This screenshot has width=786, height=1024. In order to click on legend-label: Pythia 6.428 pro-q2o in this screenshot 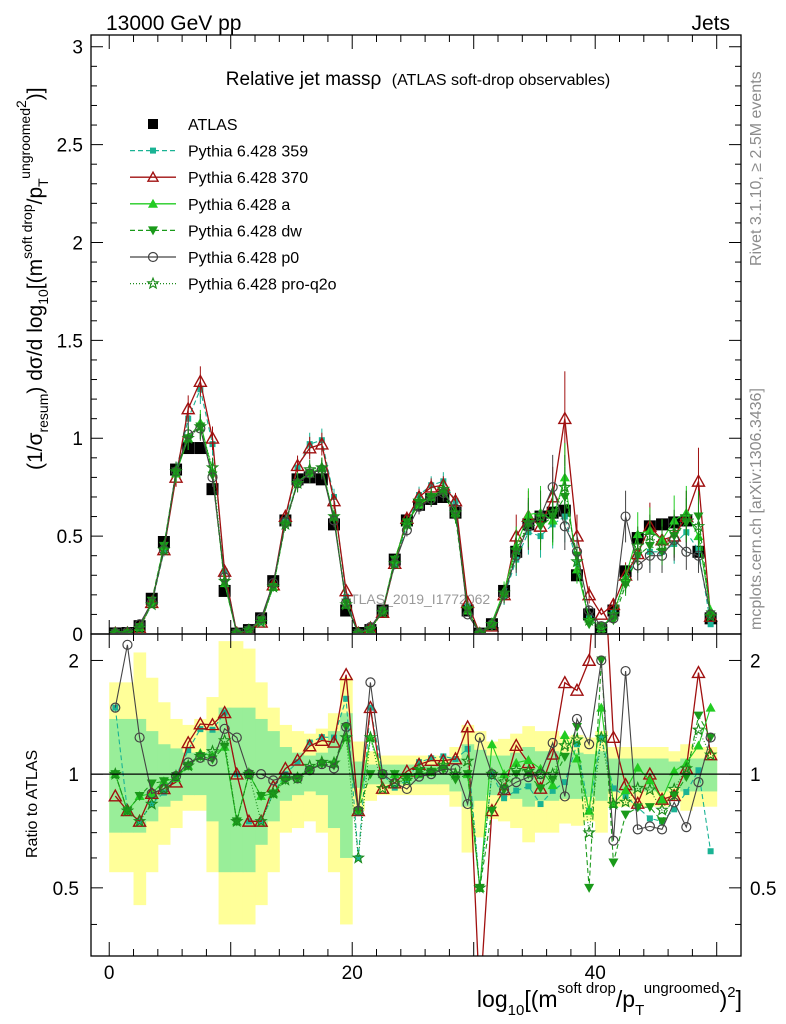, I will do `click(262, 285)`.